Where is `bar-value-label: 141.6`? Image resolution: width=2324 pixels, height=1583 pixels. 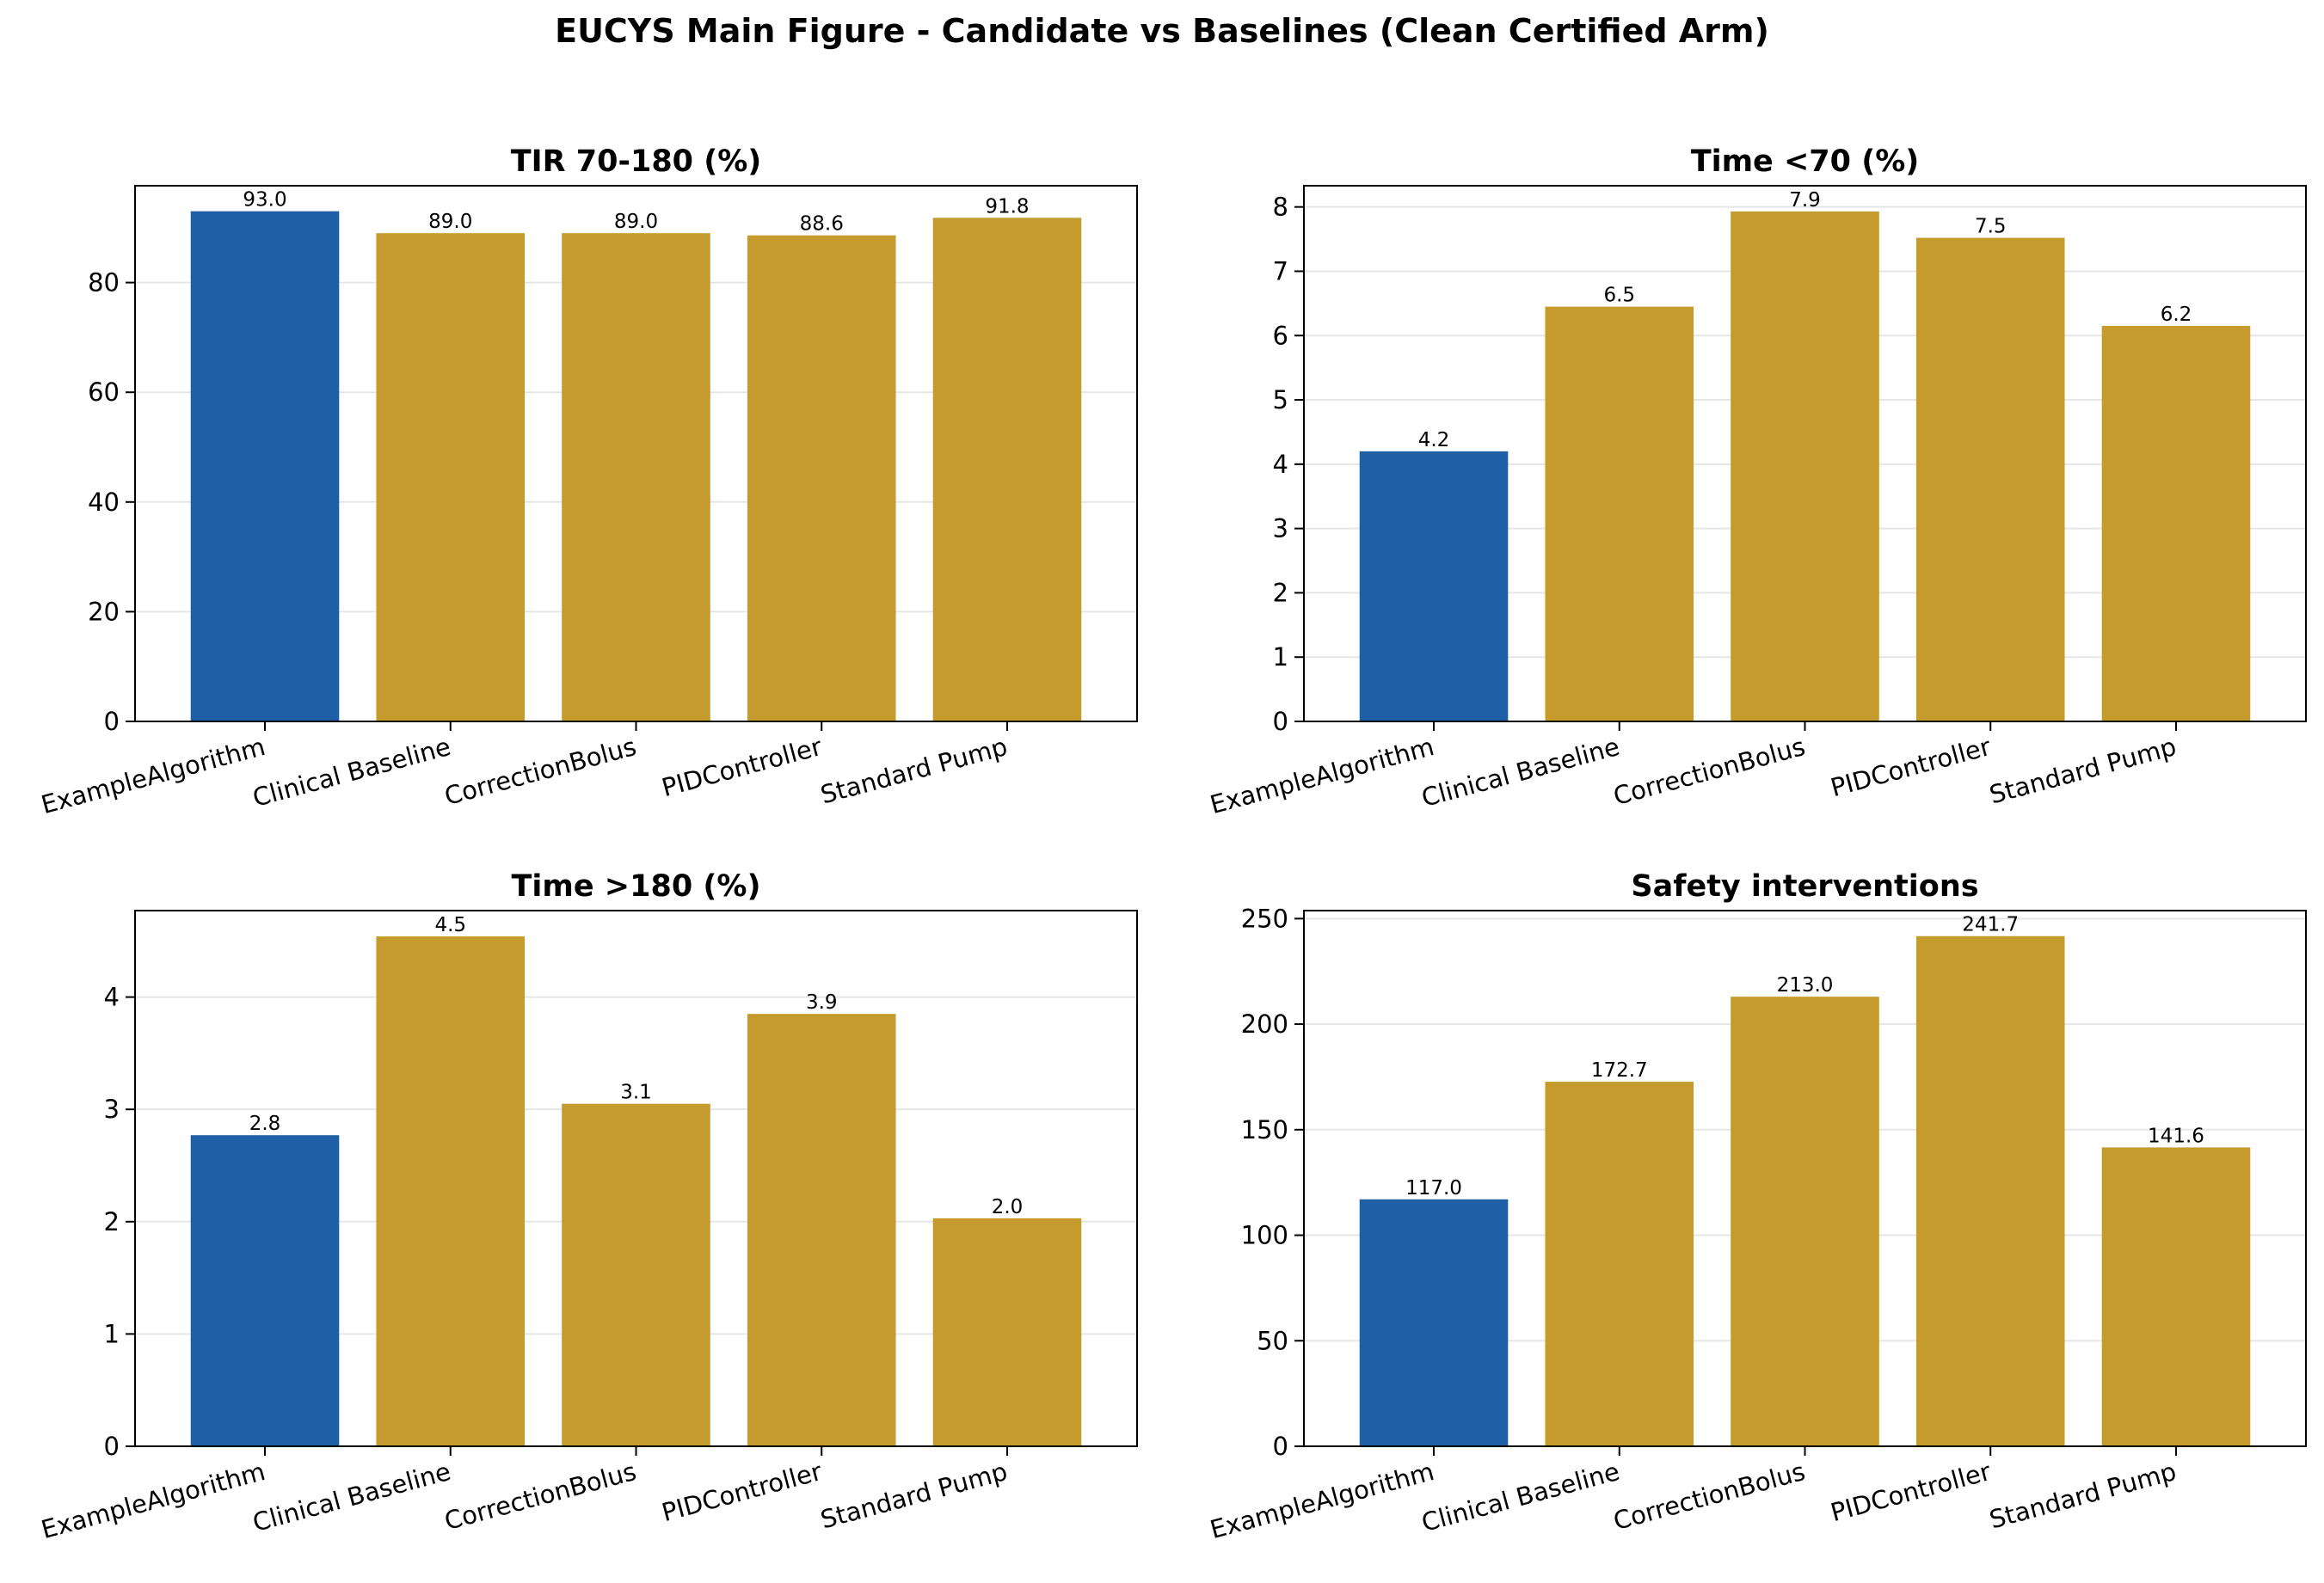
bar-value-label: 141.6 is located at coordinates (2176, 1136).